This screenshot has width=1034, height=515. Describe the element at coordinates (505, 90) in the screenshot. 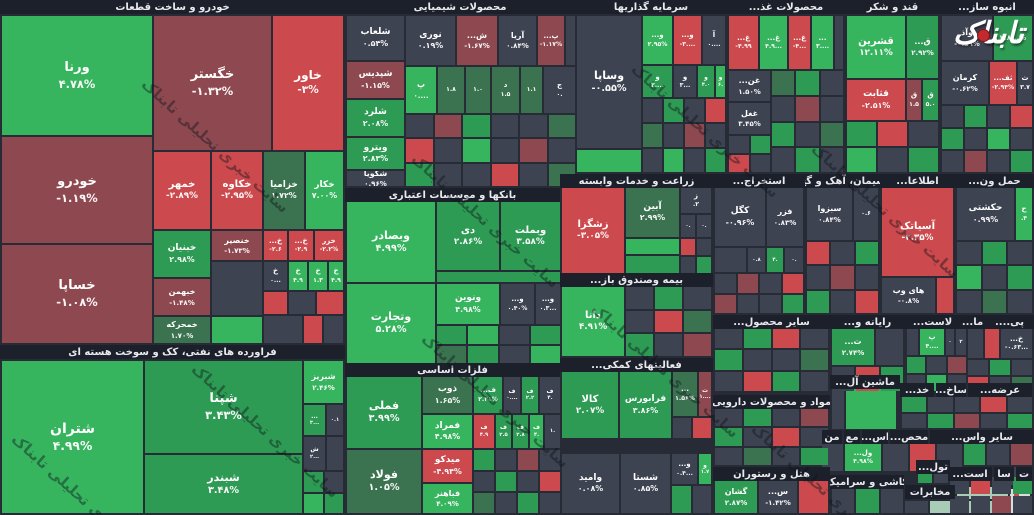

I see `stock-tile: د ۱.۵` at that location.